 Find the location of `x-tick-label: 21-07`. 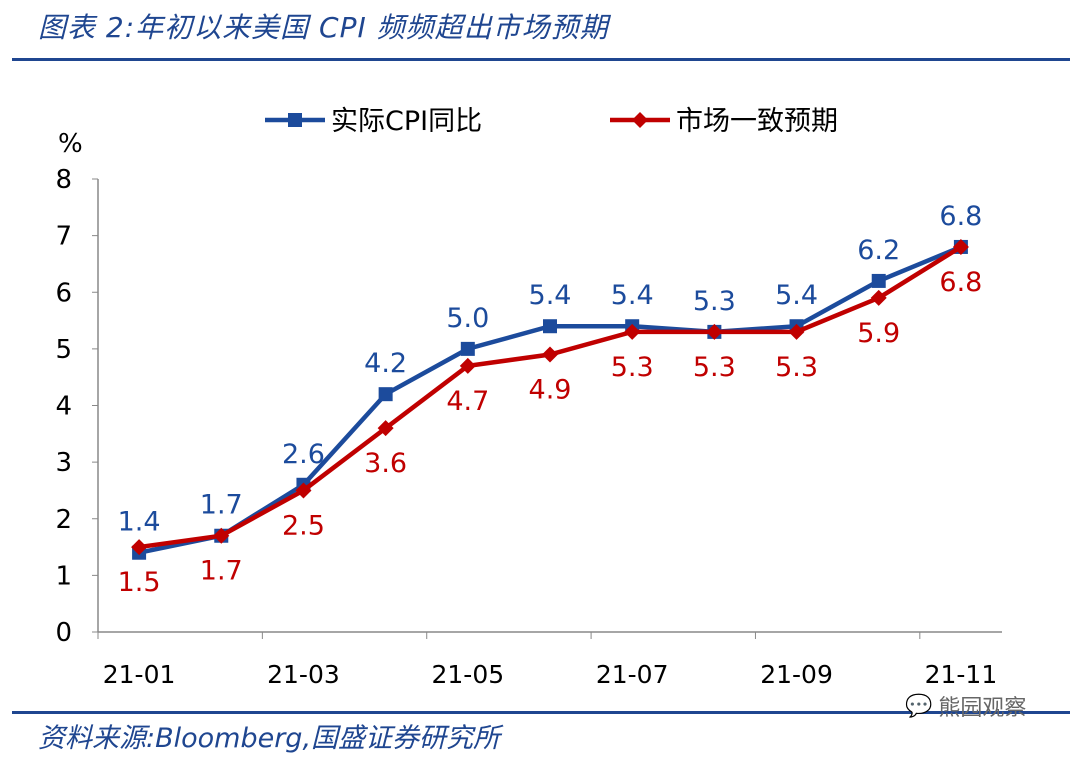

x-tick-label: 21-07 is located at coordinates (632, 674).